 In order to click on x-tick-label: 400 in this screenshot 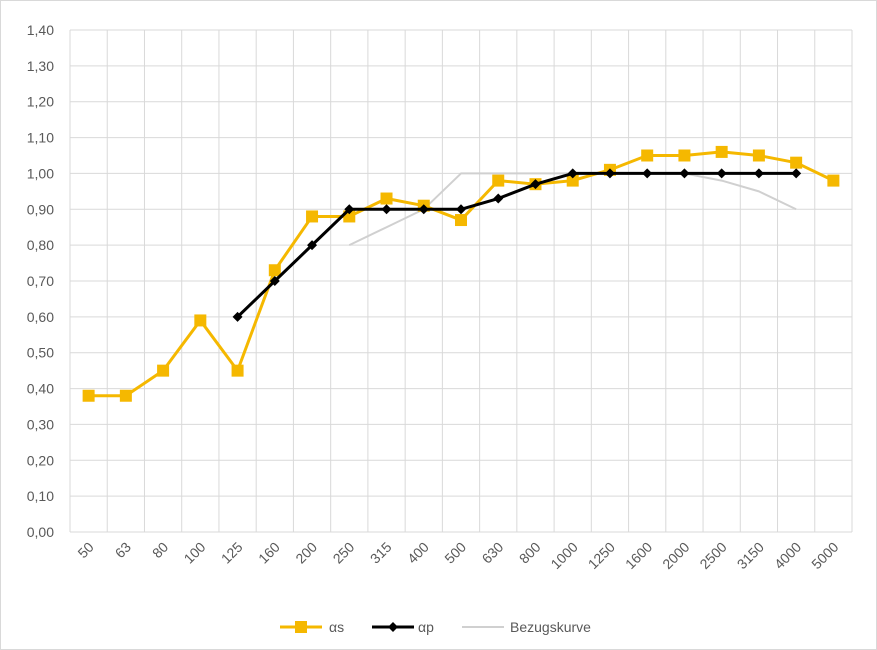, I will do `click(418, 553)`.